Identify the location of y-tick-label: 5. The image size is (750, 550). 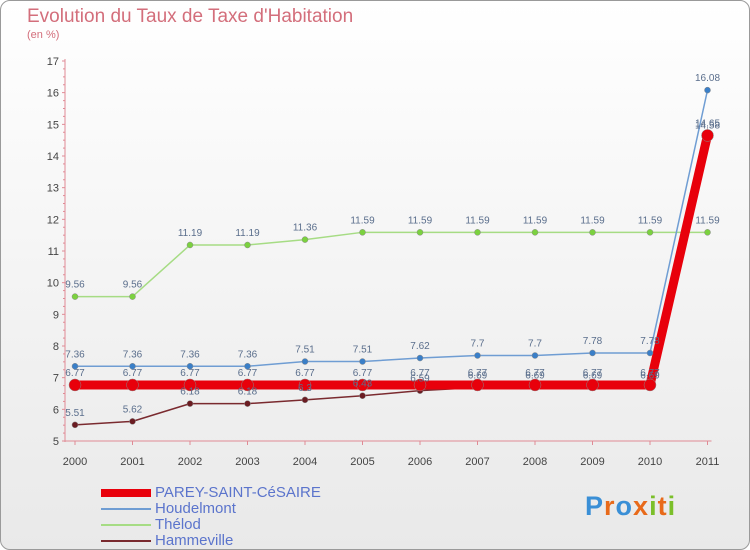
(56, 442).